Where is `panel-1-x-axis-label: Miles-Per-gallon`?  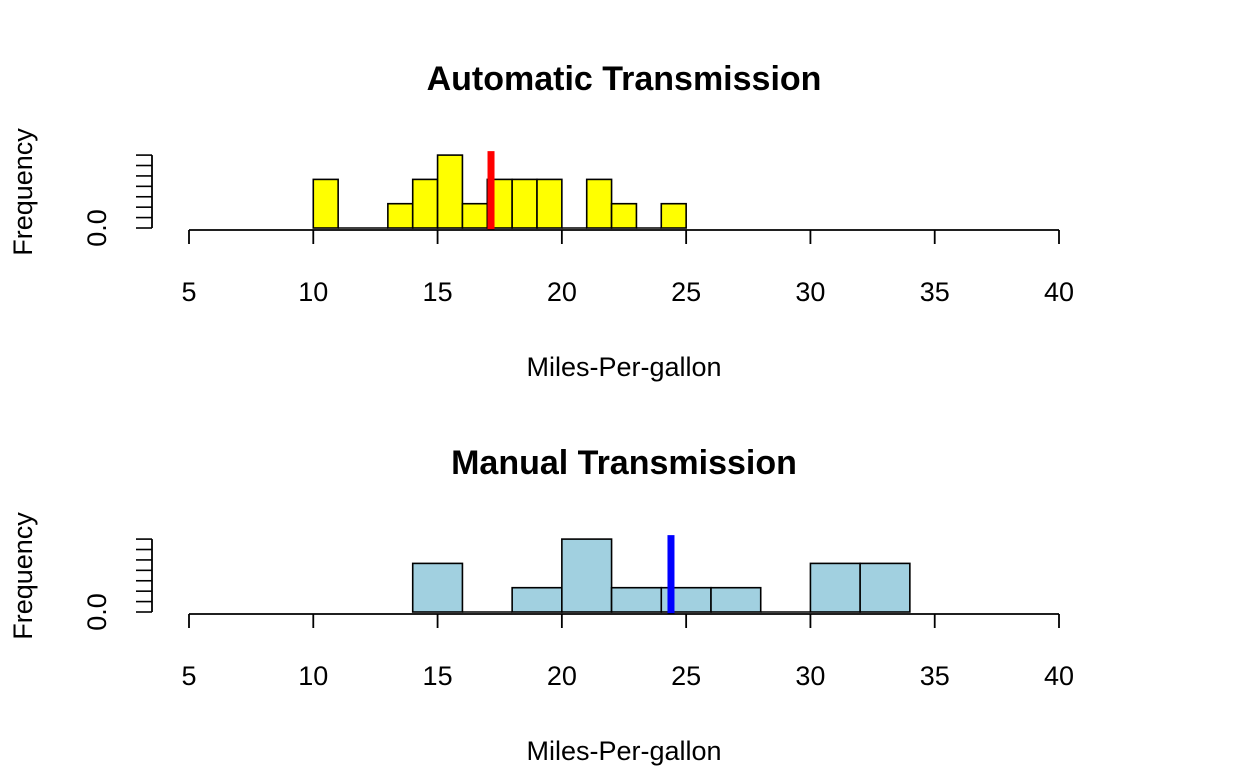 panel-1-x-axis-label: Miles-Per-gallon is located at coordinates (623, 367).